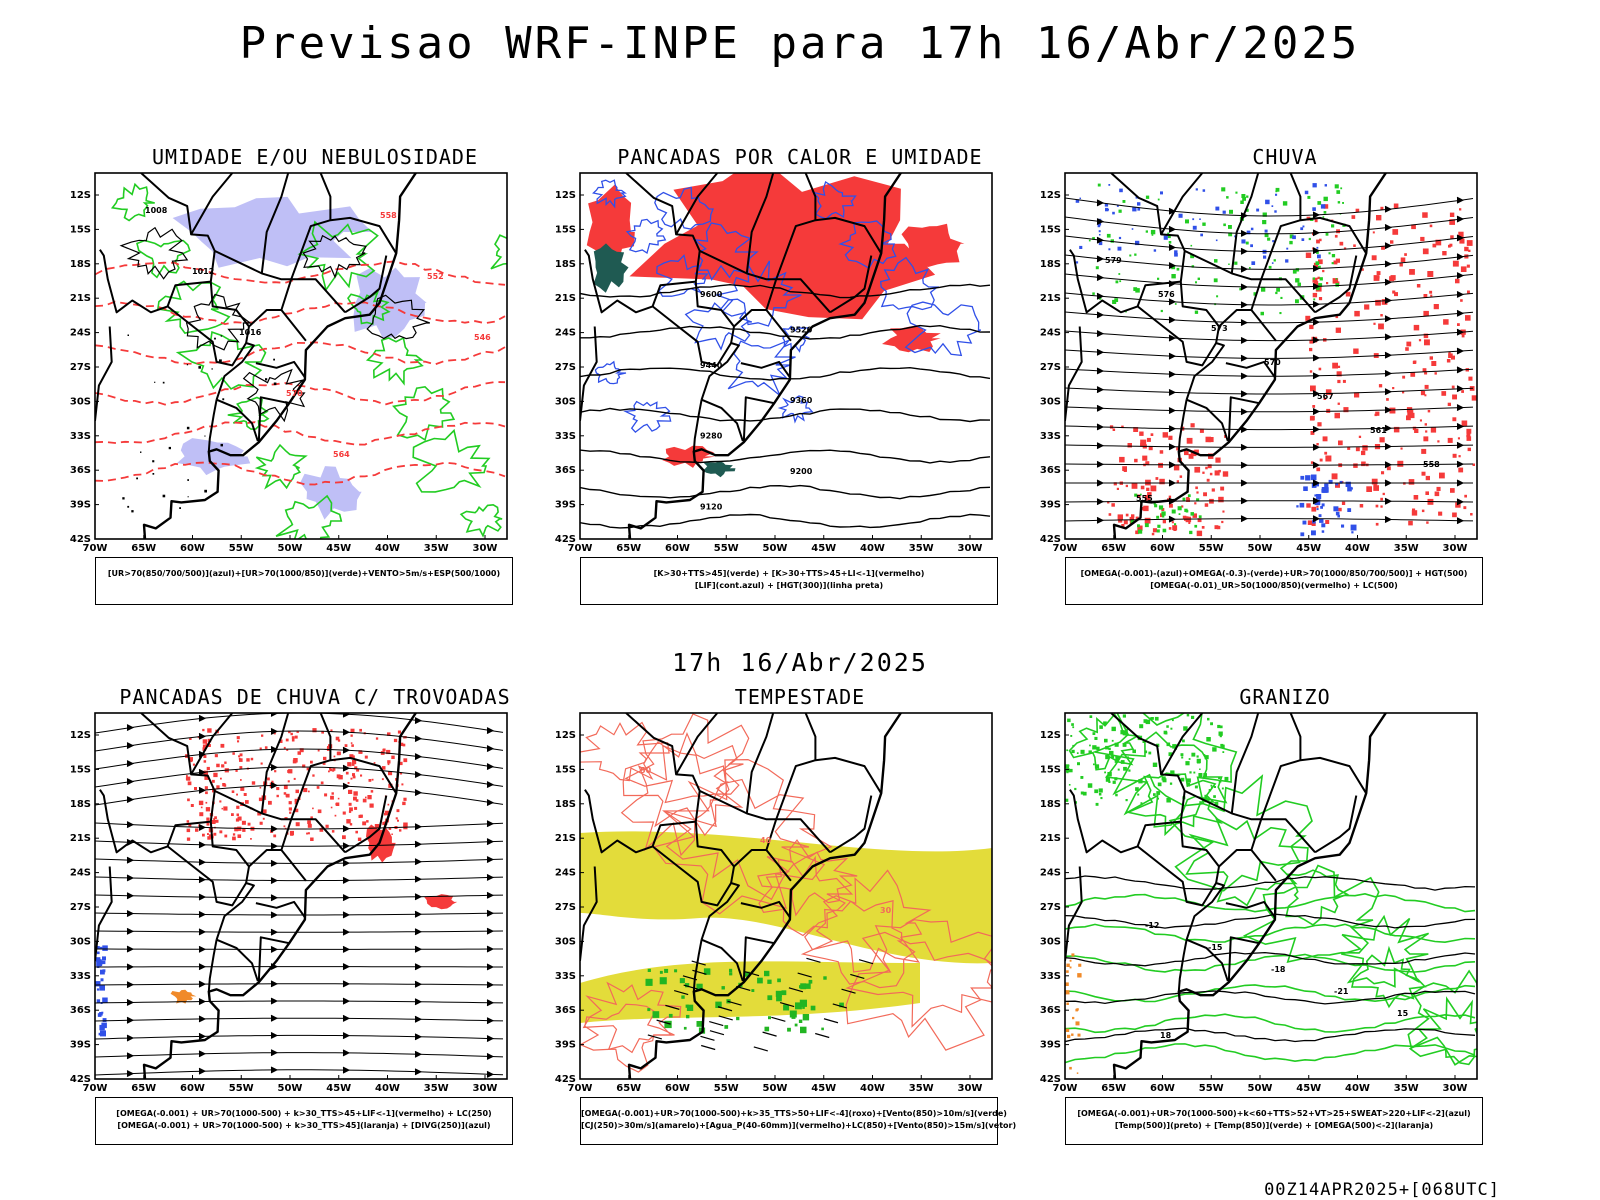 The width and height of the screenshot is (1600, 1200). Describe the element at coordinates (1269, 446) in the screenshot. I see `hgt500-line` at that location.